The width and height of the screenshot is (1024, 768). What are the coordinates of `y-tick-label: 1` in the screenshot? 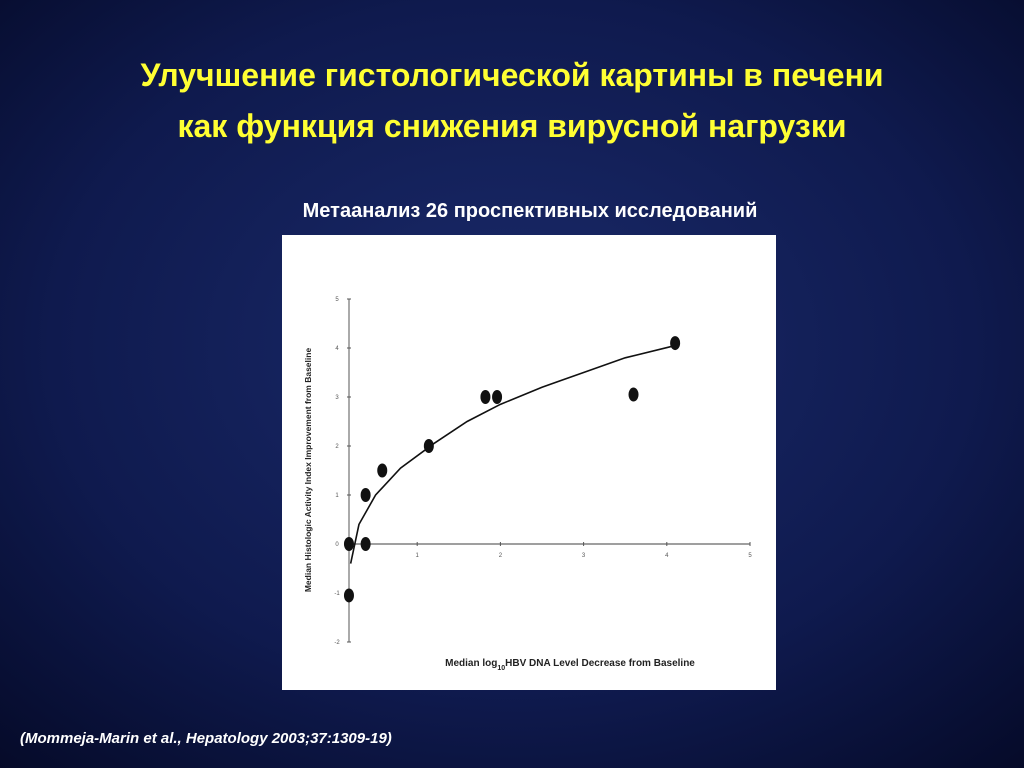 It's located at (337, 496).